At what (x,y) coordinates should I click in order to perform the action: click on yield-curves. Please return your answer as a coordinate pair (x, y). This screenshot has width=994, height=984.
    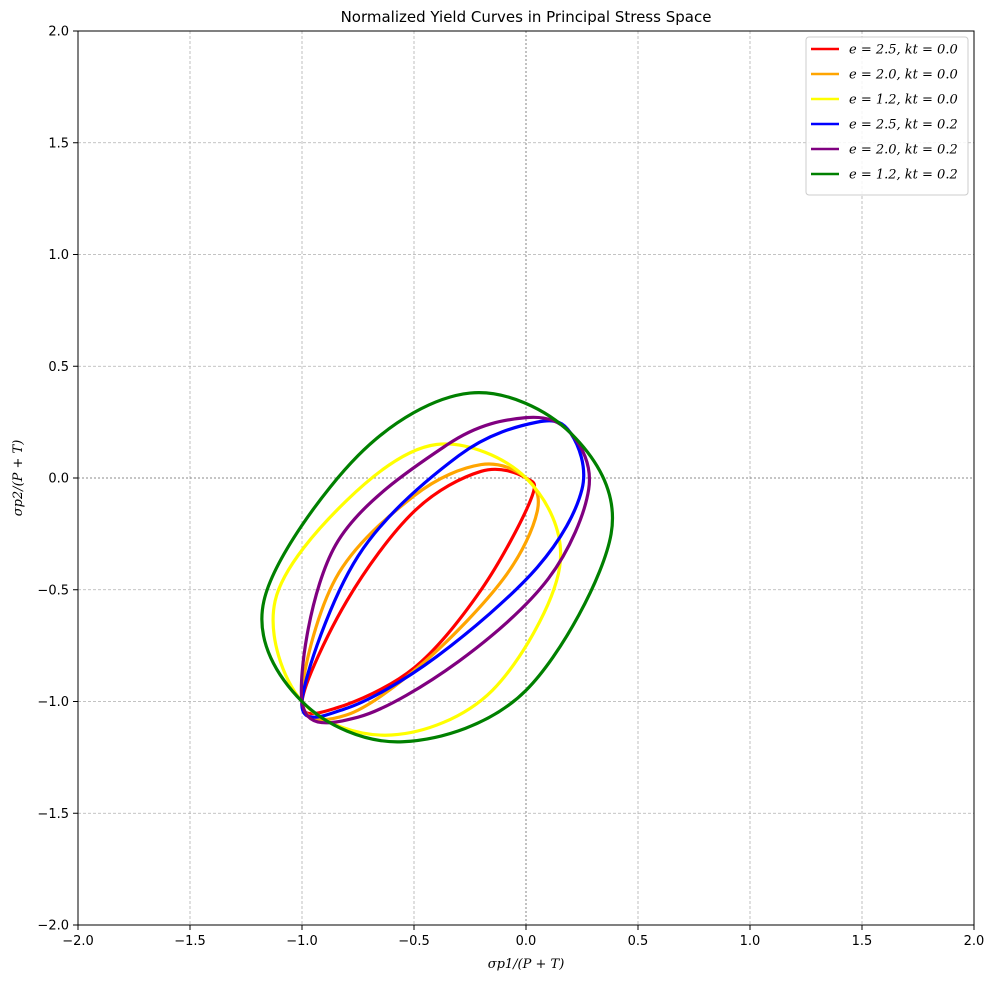
    Looking at the image, I should click on (437, 567).